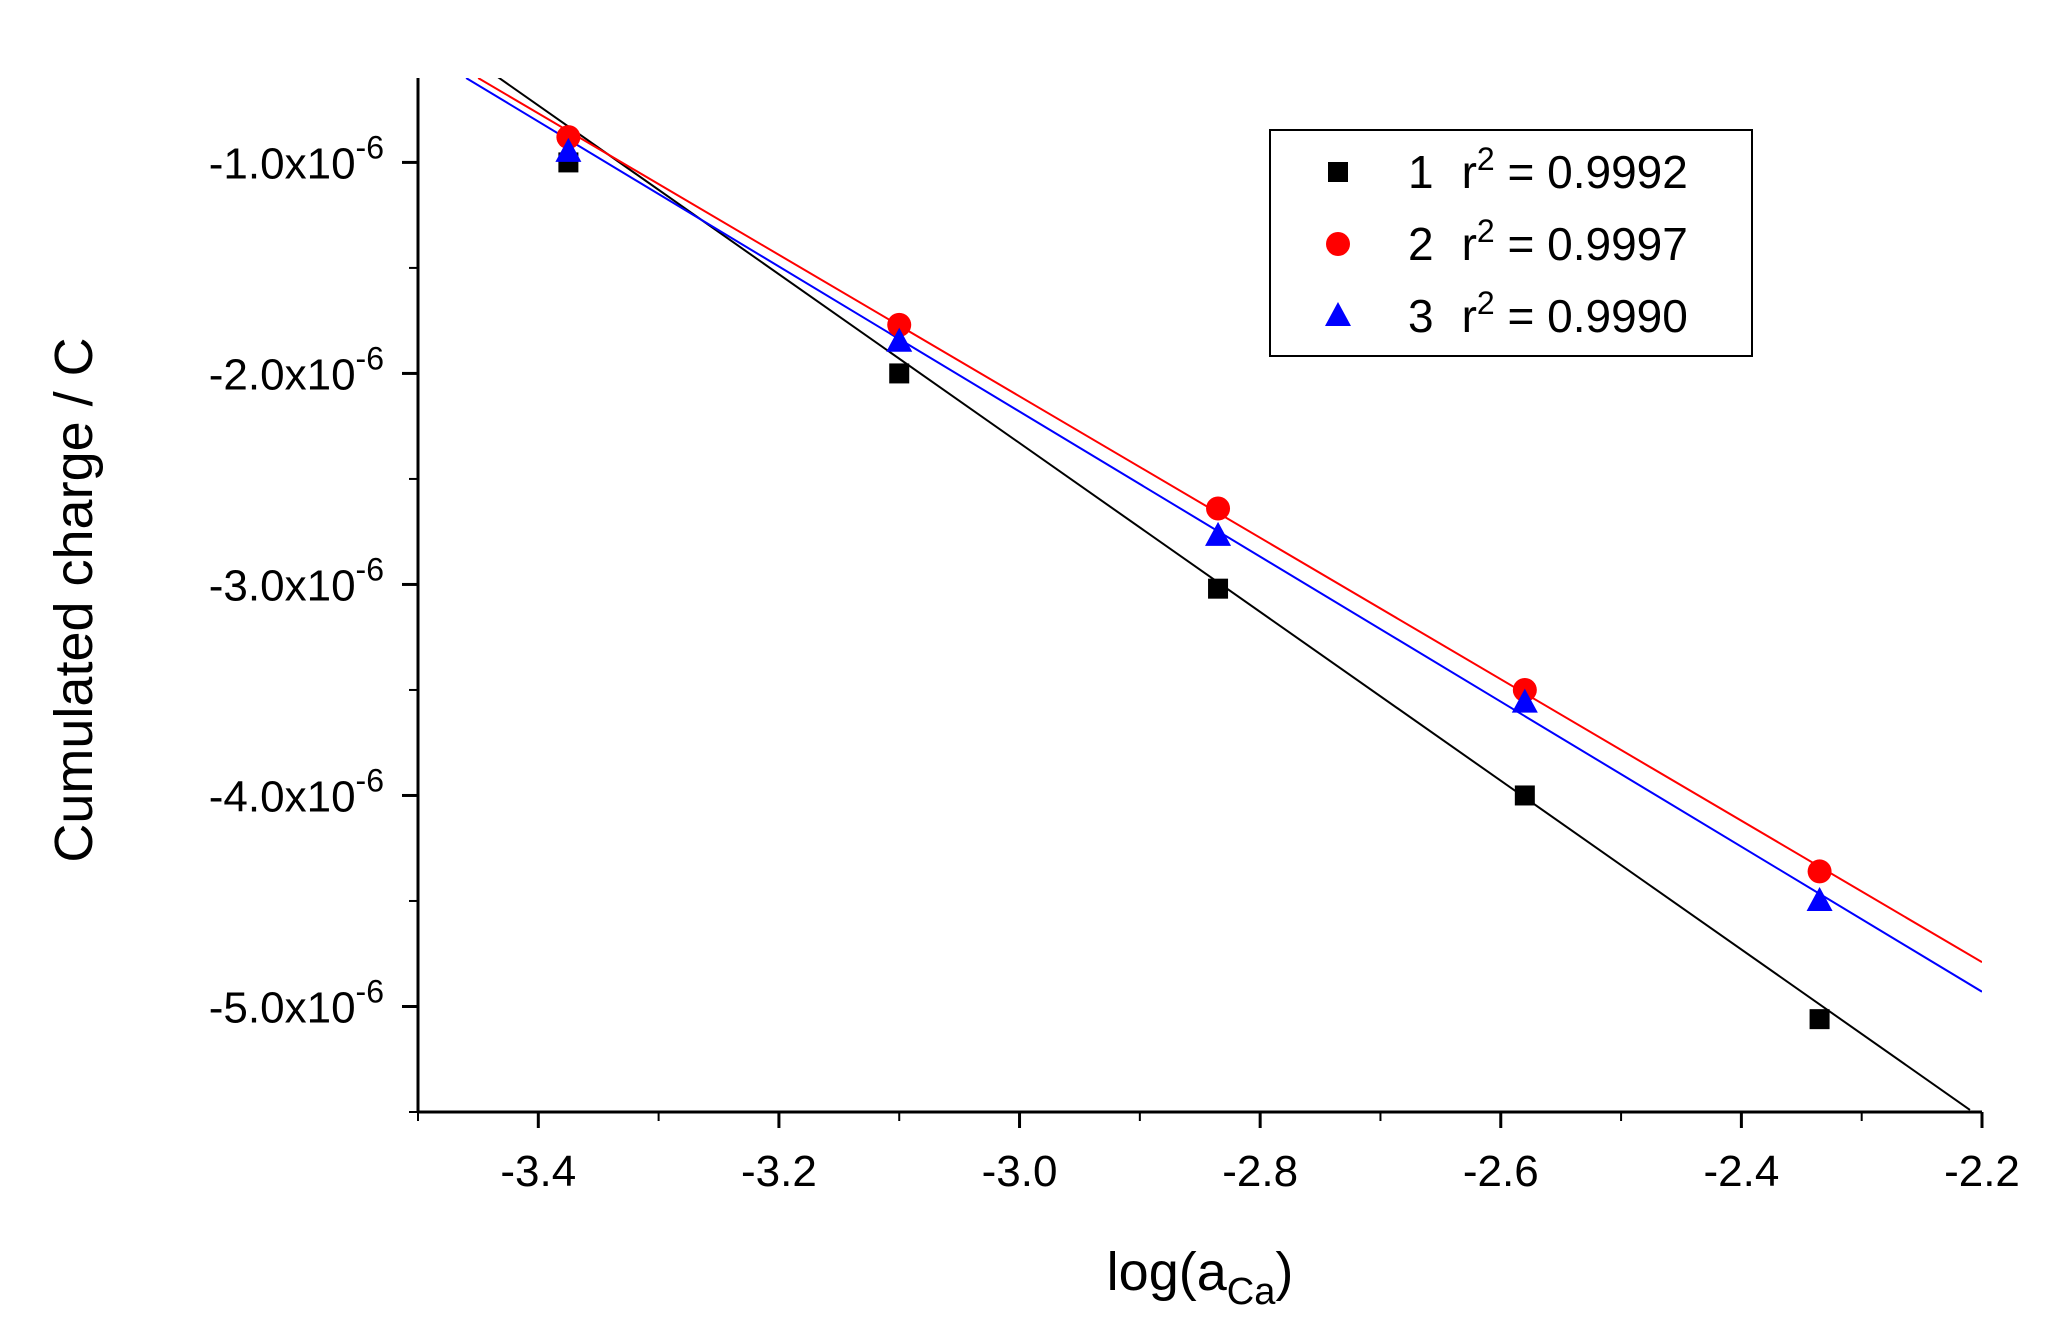 This screenshot has width=2060, height=1340. What do you see at coordinates (779, 1171) in the screenshot?
I see `x-tick-label: -3.2` at bounding box center [779, 1171].